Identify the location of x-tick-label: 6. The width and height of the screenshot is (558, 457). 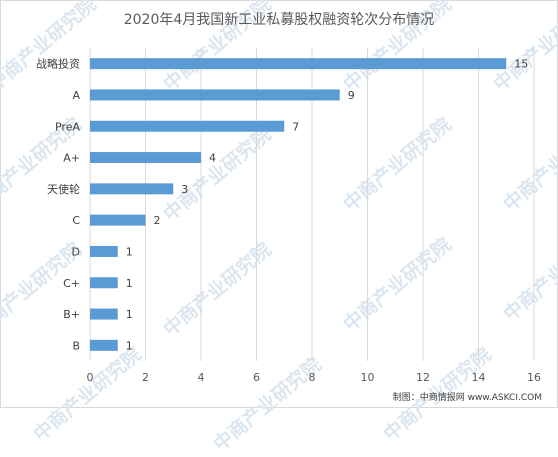
(256, 377).